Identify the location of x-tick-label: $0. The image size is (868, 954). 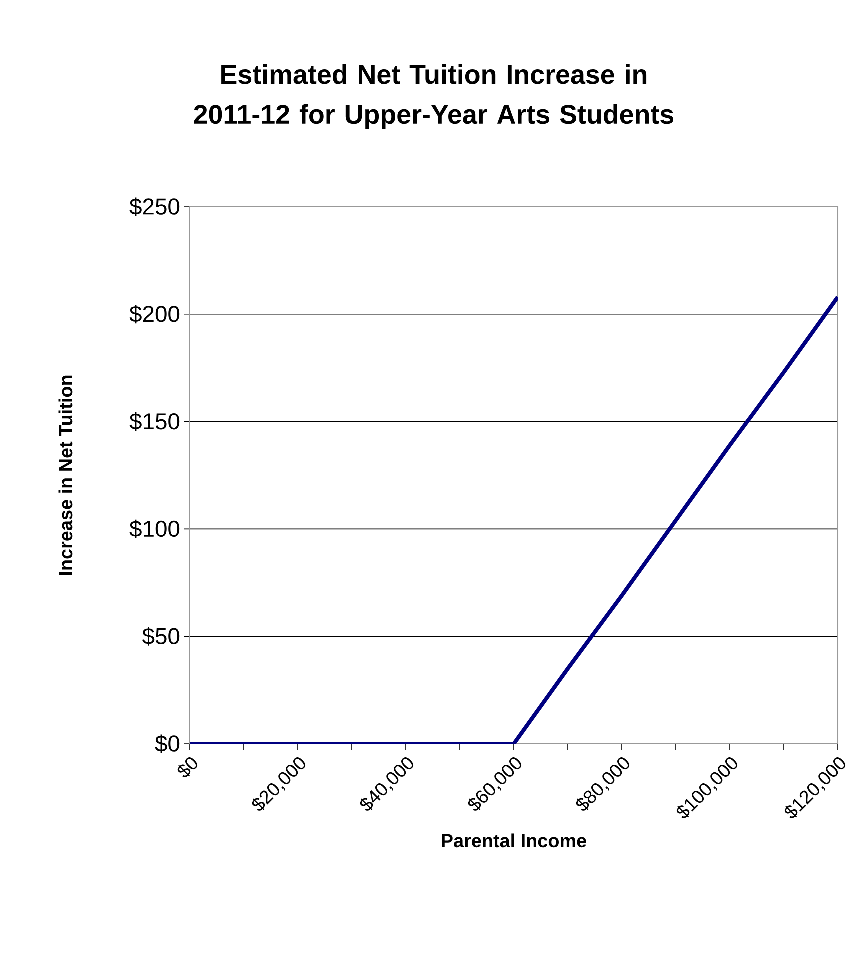
(188, 767).